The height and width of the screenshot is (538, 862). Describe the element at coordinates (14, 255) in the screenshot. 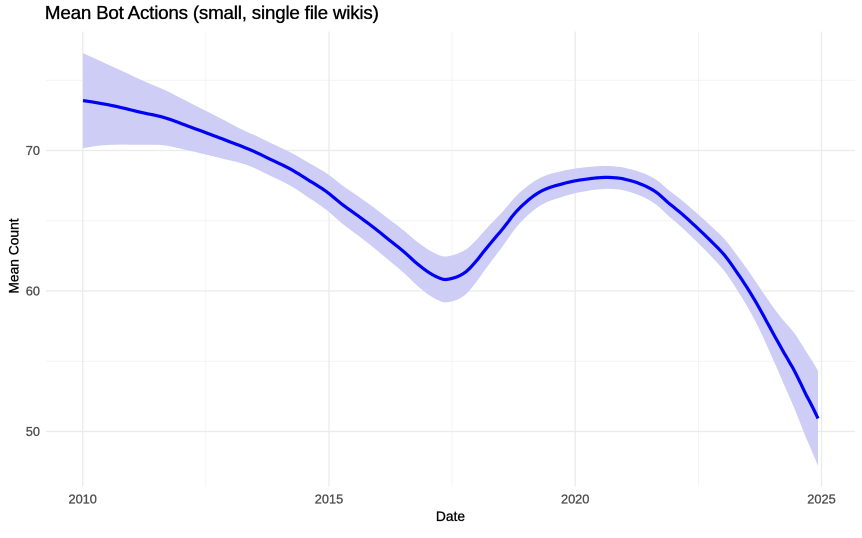

I see `svg-text: Mean Count` at that location.